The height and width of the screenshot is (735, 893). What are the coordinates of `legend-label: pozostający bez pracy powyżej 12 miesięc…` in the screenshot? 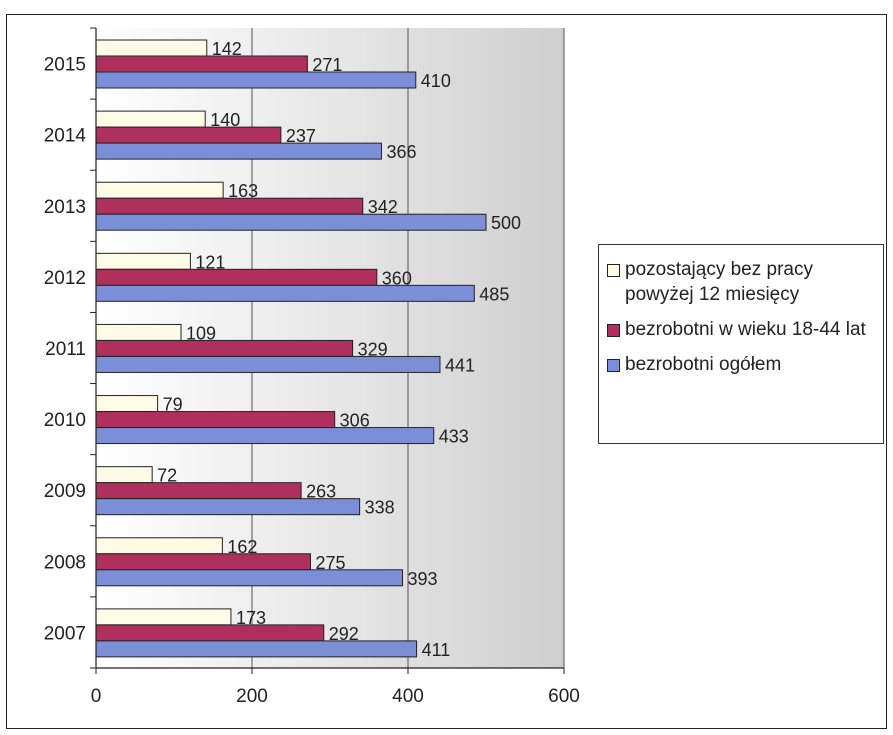 It's located at (719, 282).